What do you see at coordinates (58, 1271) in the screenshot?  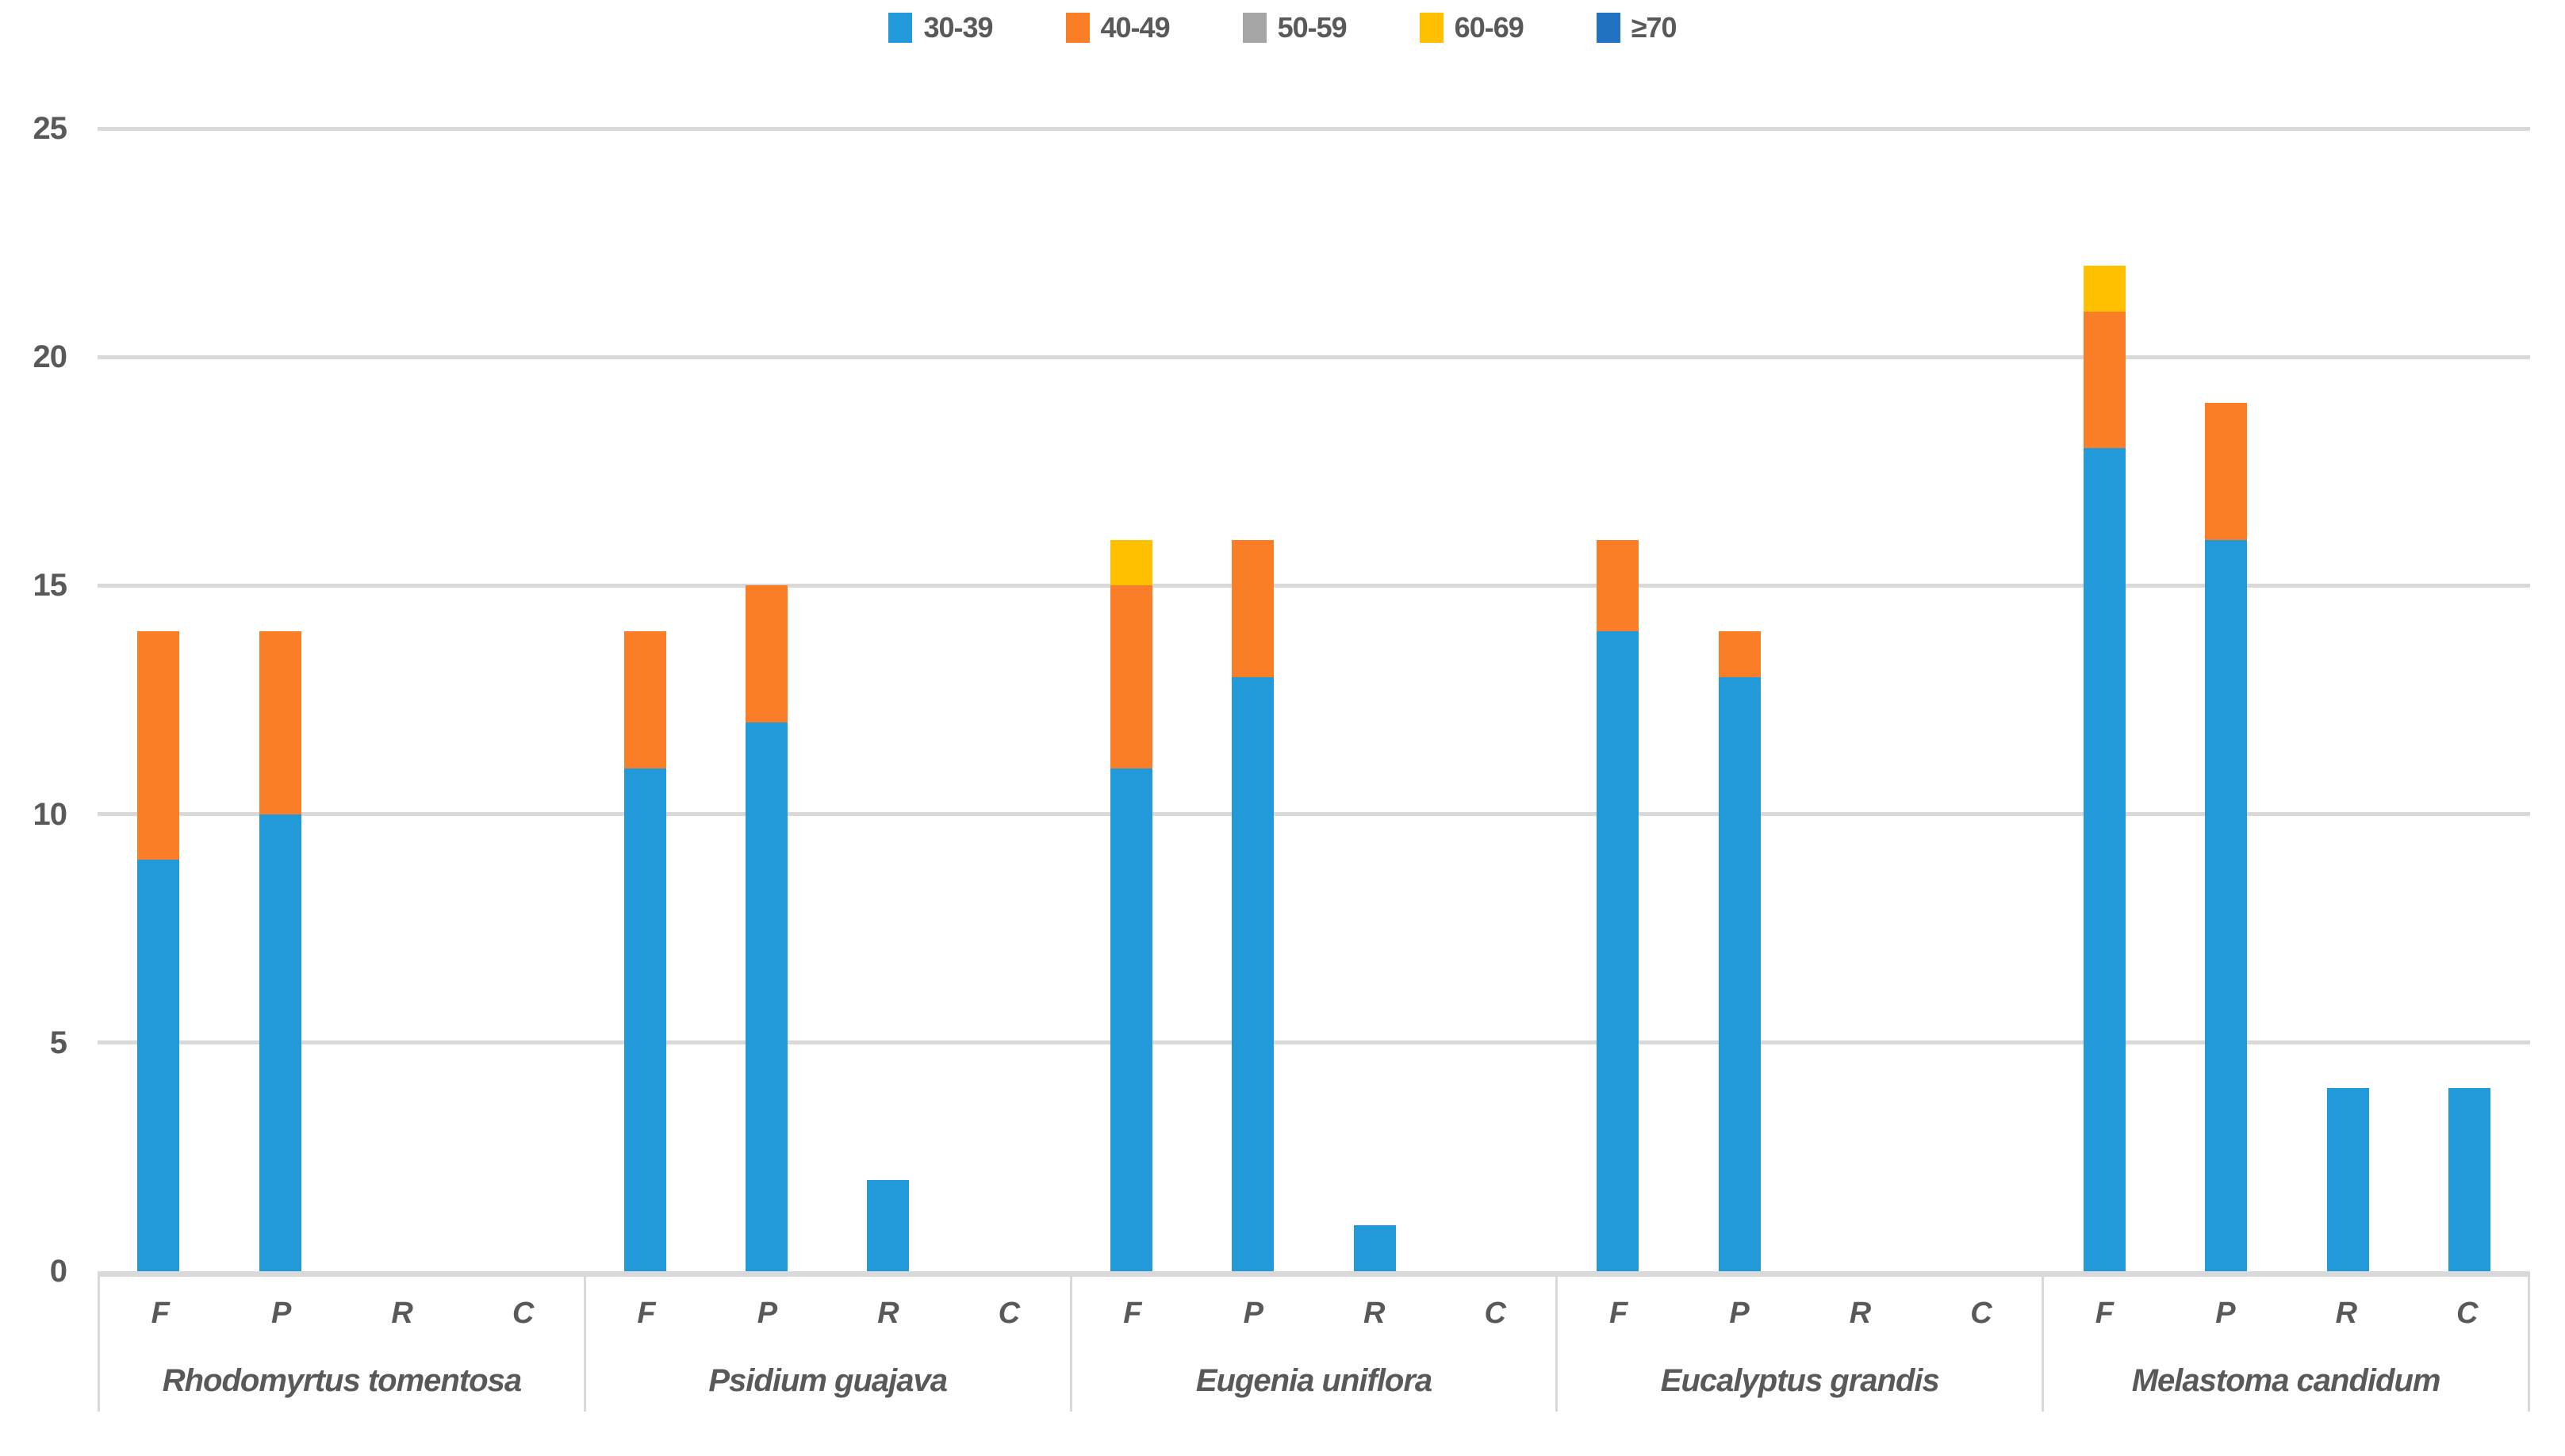 I see `y-axis-tick-label: 0` at bounding box center [58, 1271].